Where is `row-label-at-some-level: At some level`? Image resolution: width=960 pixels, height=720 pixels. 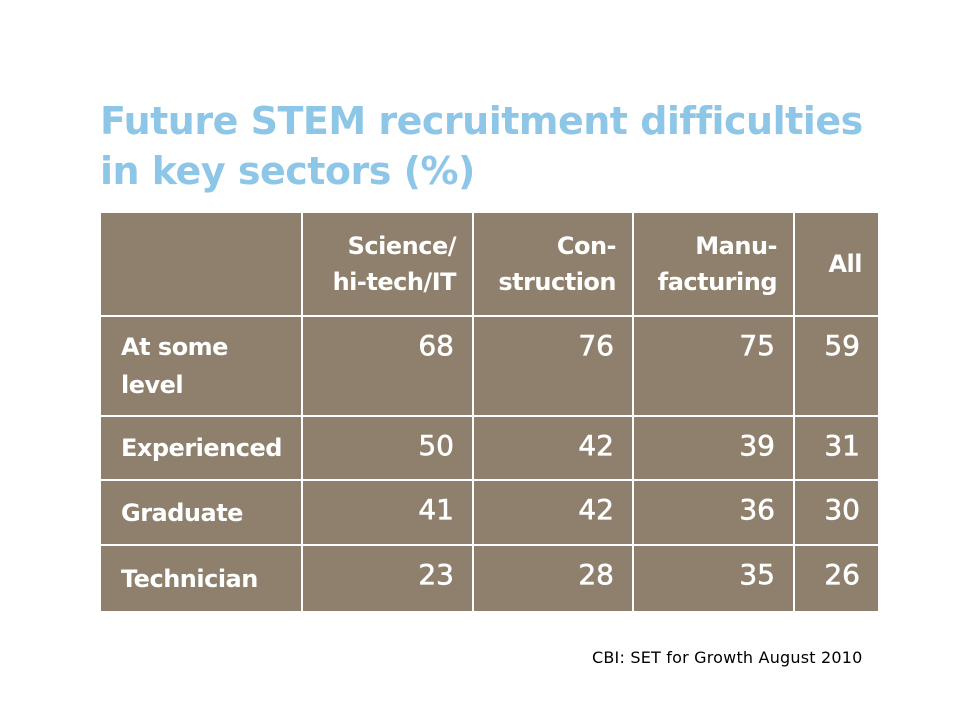 row-label-at-some-level: At some level is located at coordinates (202, 366).